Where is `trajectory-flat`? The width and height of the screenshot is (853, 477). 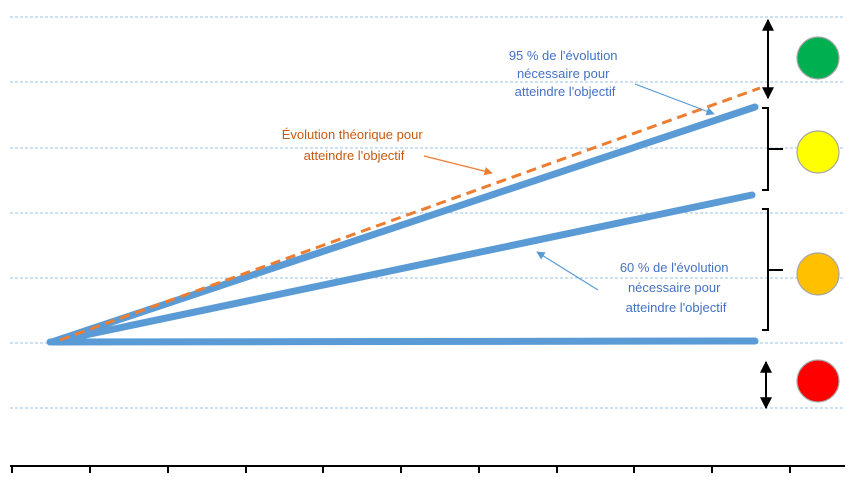
trajectory-flat is located at coordinates (402, 341).